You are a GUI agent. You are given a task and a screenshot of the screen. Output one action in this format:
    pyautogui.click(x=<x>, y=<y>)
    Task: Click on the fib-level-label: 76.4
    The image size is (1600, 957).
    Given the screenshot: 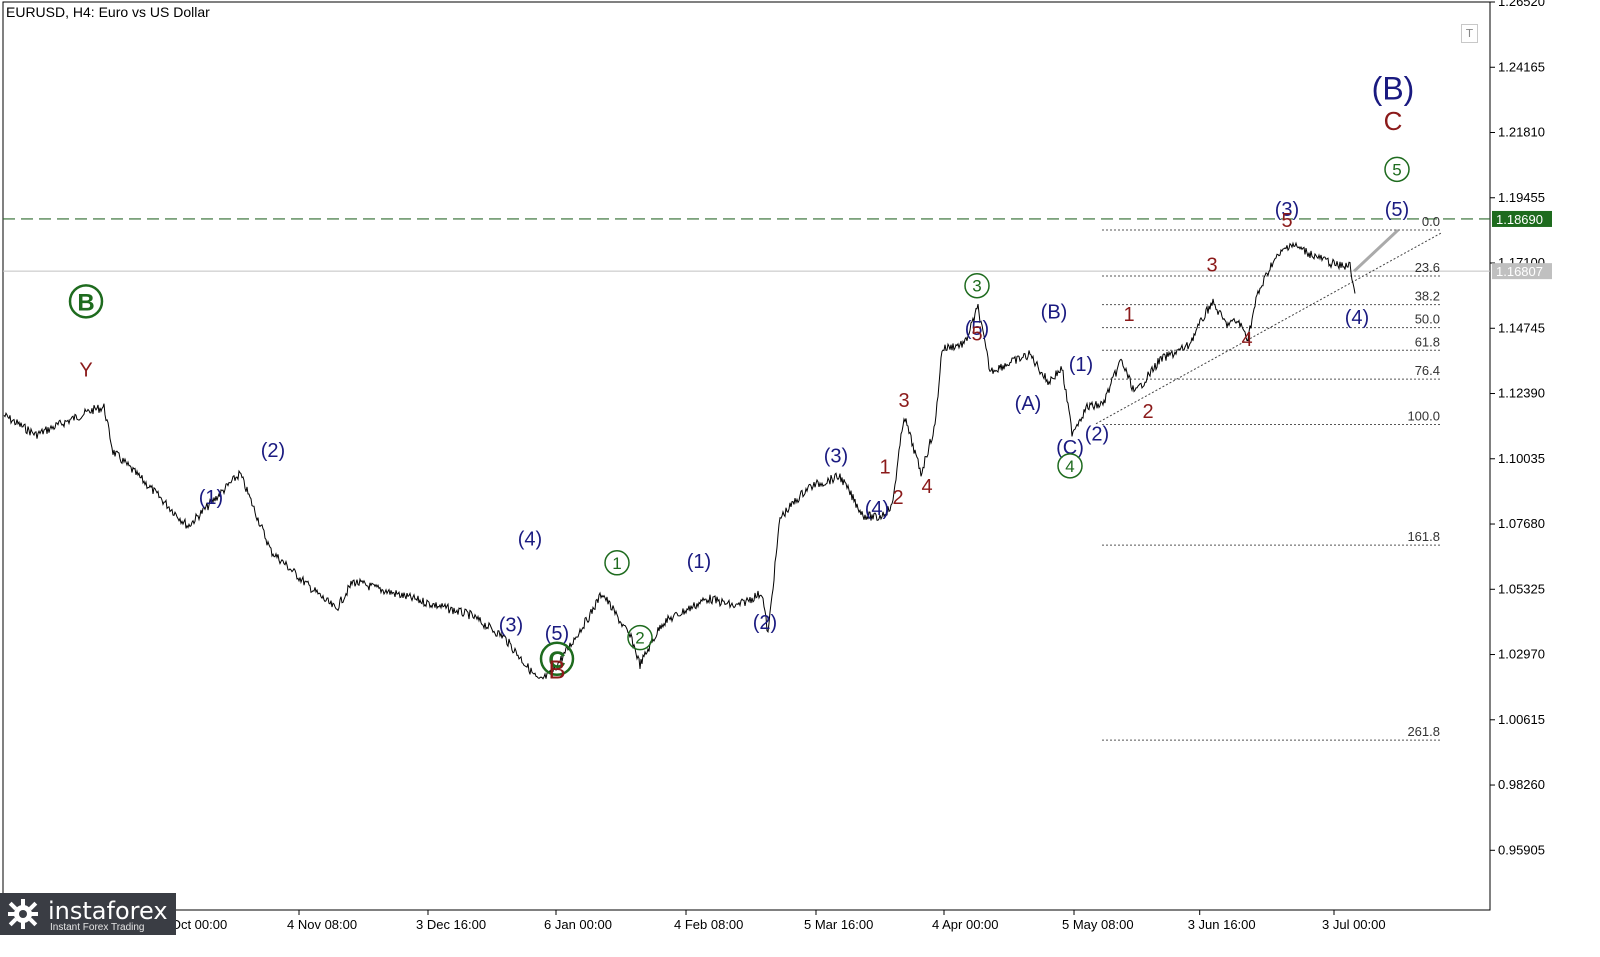 What is the action you would take?
    pyautogui.click(x=1427, y=370)
    